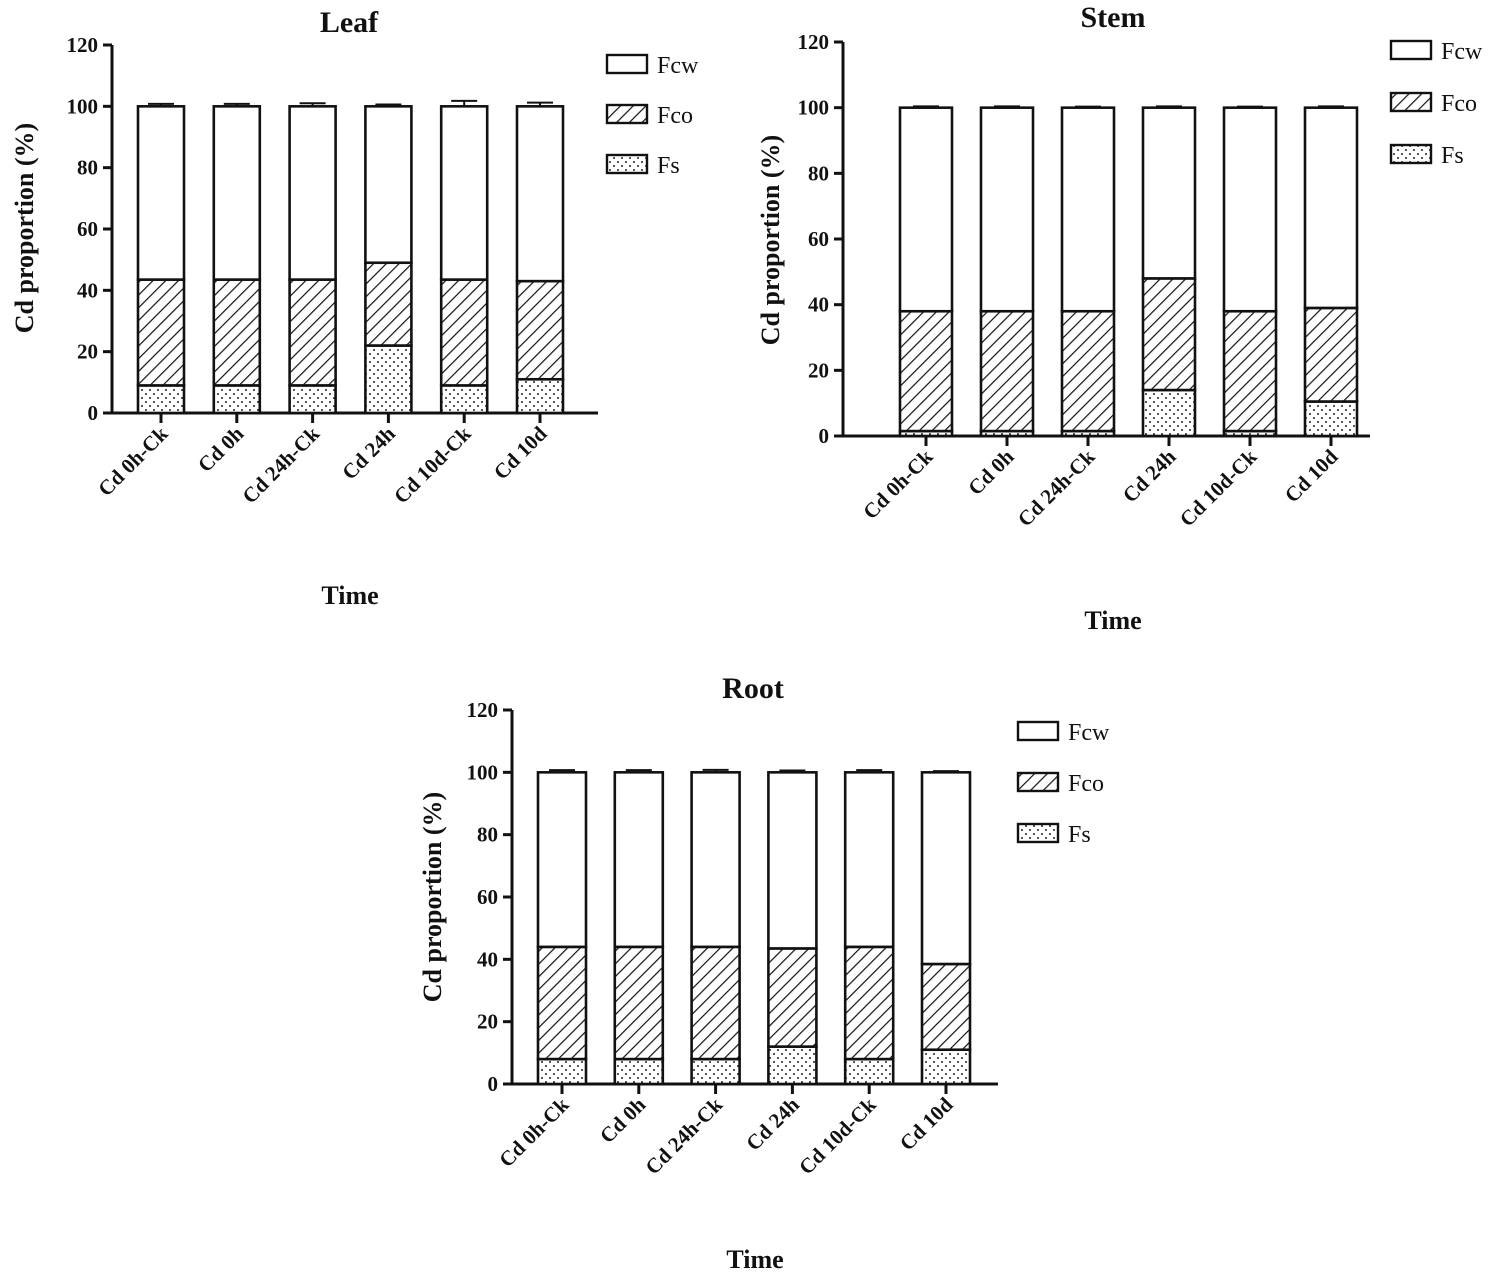 This screenshot has height=1274, width=1505. I want to click on chart-title: Leaf, so click(349, 22).